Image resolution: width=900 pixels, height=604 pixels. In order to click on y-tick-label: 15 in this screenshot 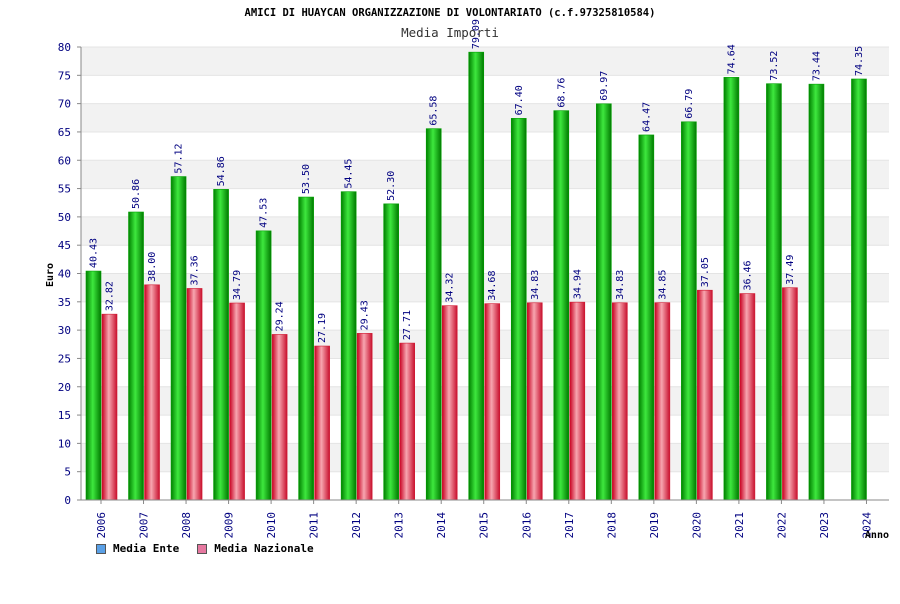, I will do `click(64, 415)`.